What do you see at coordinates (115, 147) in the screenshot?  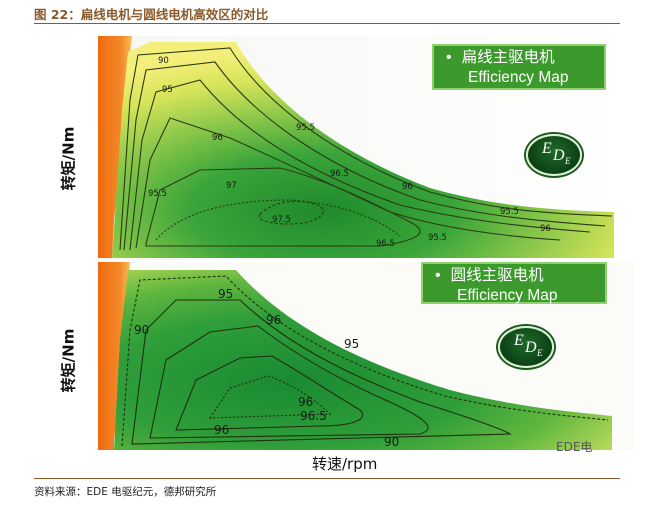 I see `top-low-efficiency-region` at bounding box center [115, 147].